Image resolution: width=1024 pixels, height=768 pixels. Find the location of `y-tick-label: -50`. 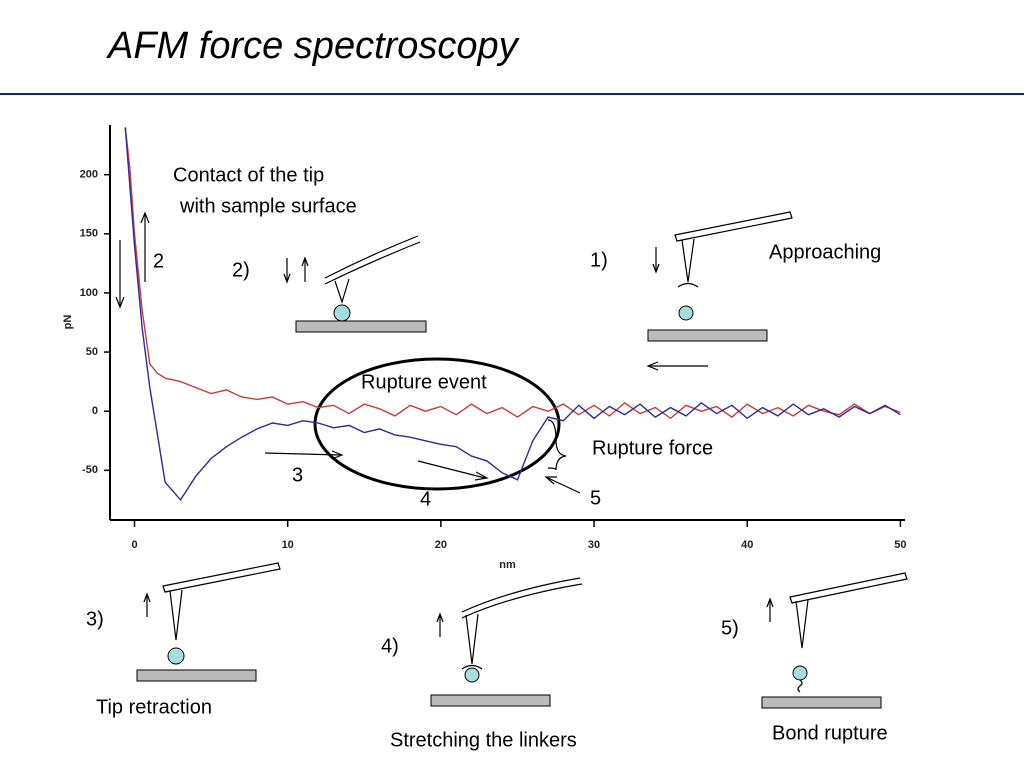

y-tick-label: -50 is located at coordinates (90, 470).